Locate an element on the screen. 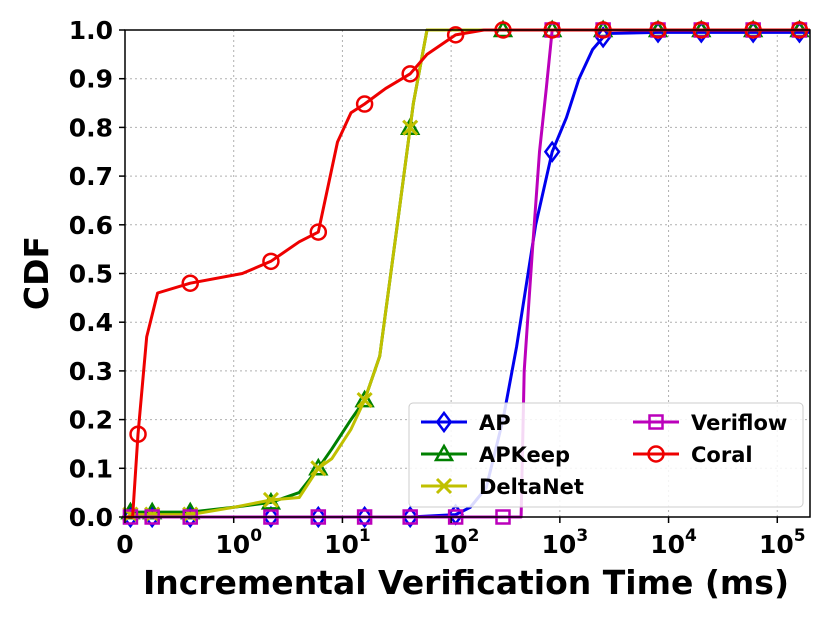 This screenshot has height=627, width=830. x-tick-label: 10⁴ is located at coordinates (673, 542).